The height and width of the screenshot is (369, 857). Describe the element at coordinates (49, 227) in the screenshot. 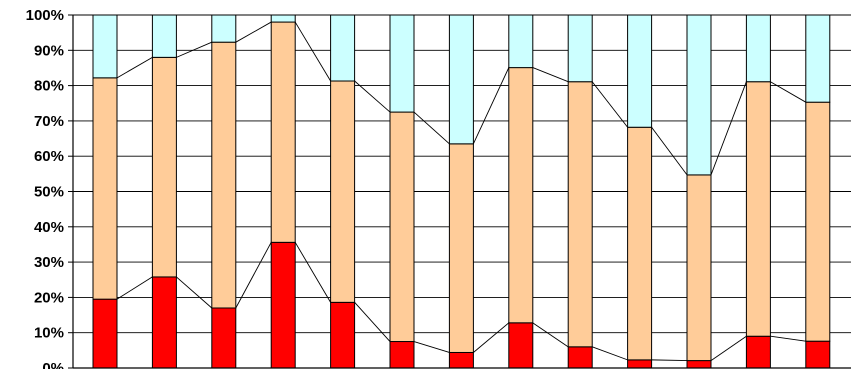

I see `y-tick-label: 40%` at that location.